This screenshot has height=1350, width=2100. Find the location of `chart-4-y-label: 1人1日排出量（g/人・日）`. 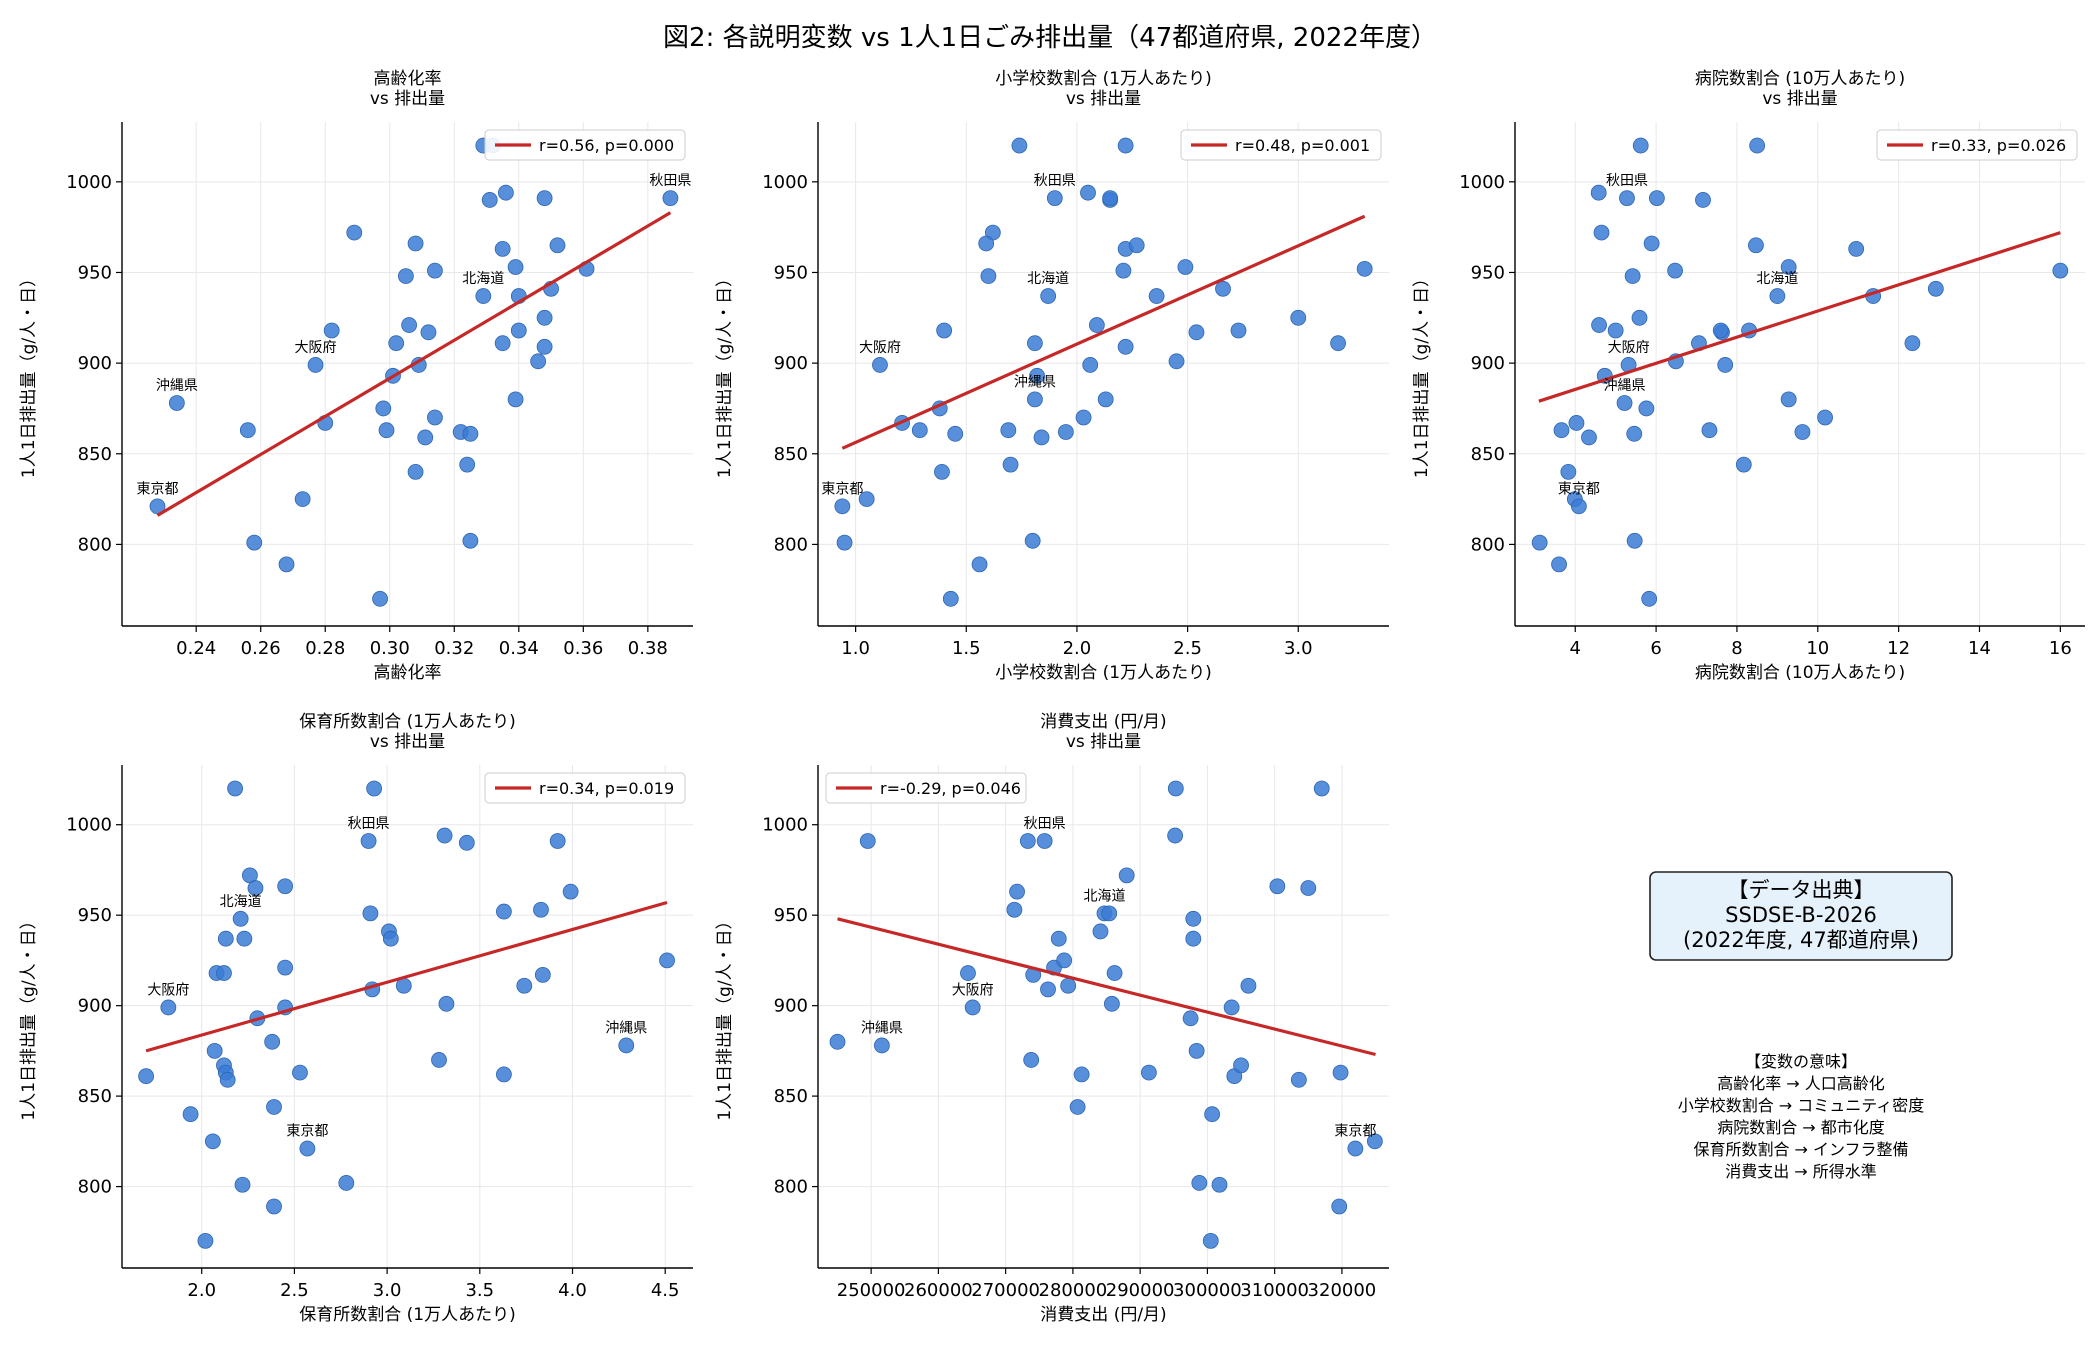

chart-4-y-label: 1人1日排出量（g/人・日） is located at coordinates (29, 1016).